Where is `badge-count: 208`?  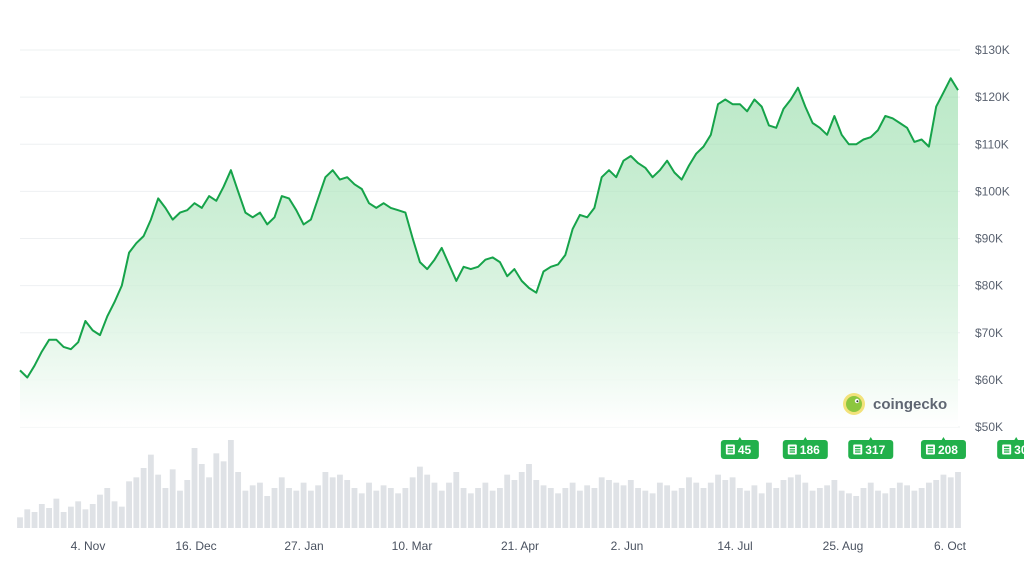 badge-count: 208 is located at coordinates (948, 450).